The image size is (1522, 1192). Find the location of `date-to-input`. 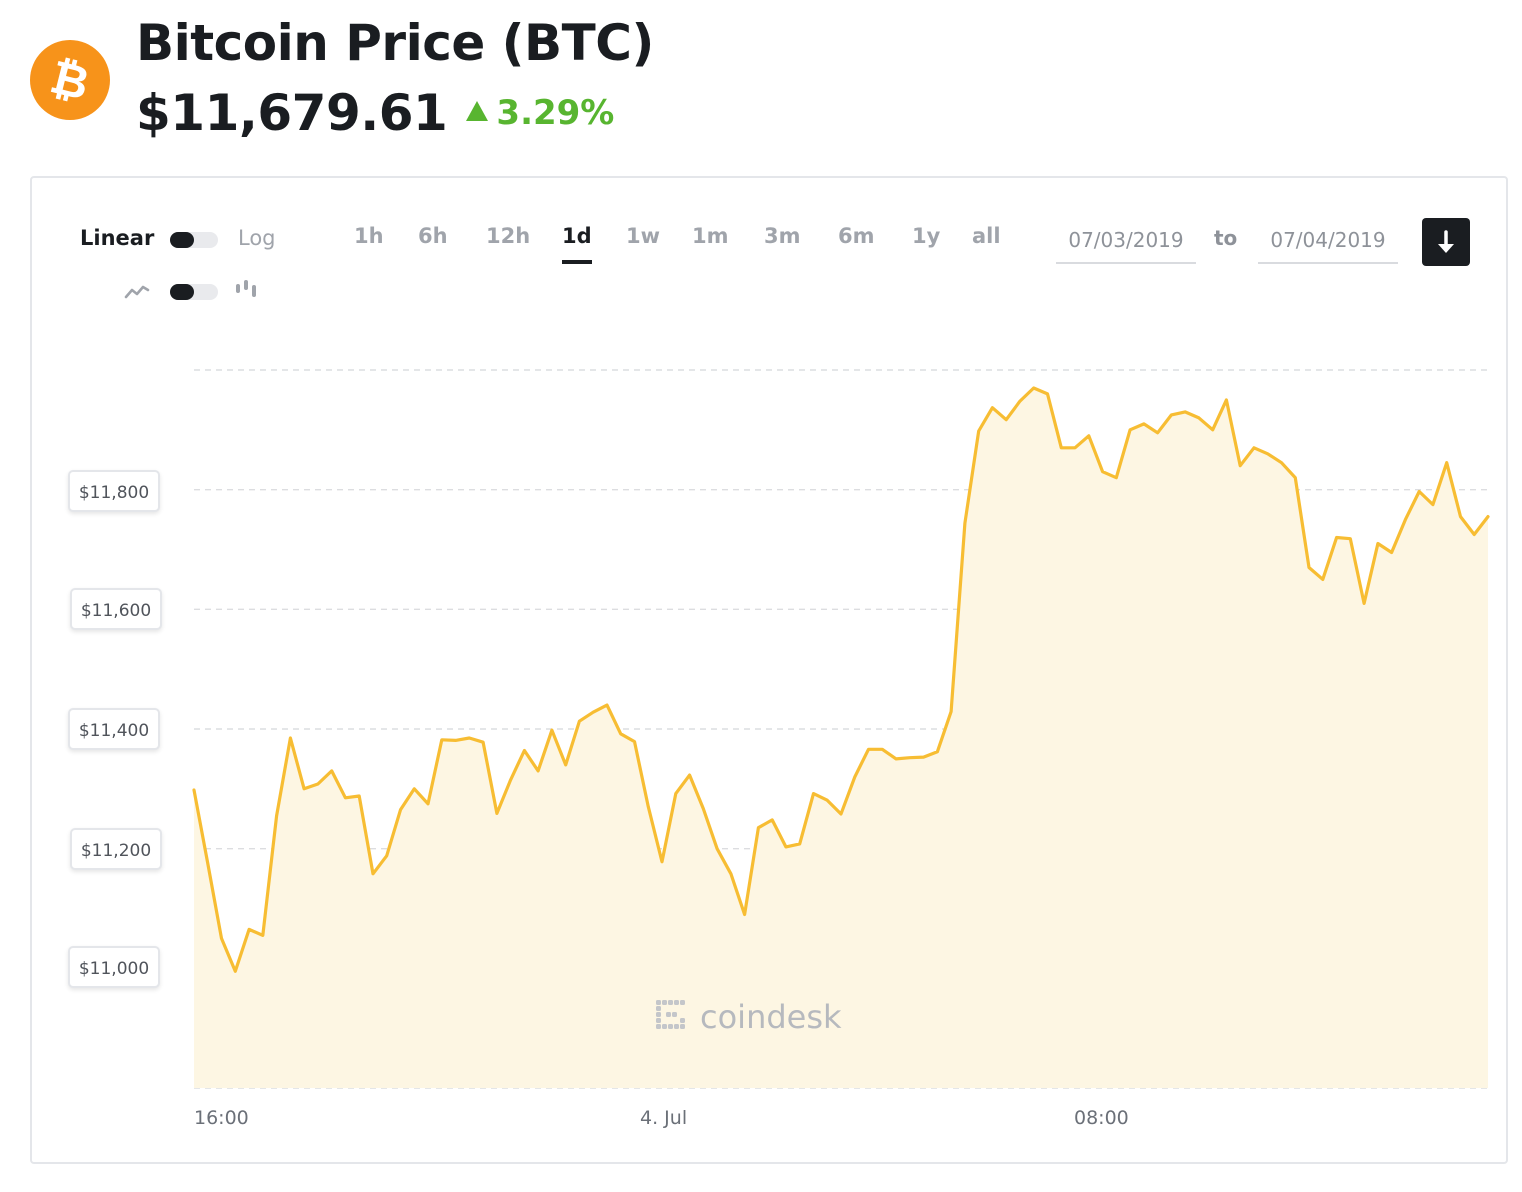

date-to-input is located at coordinates (1328, 241).